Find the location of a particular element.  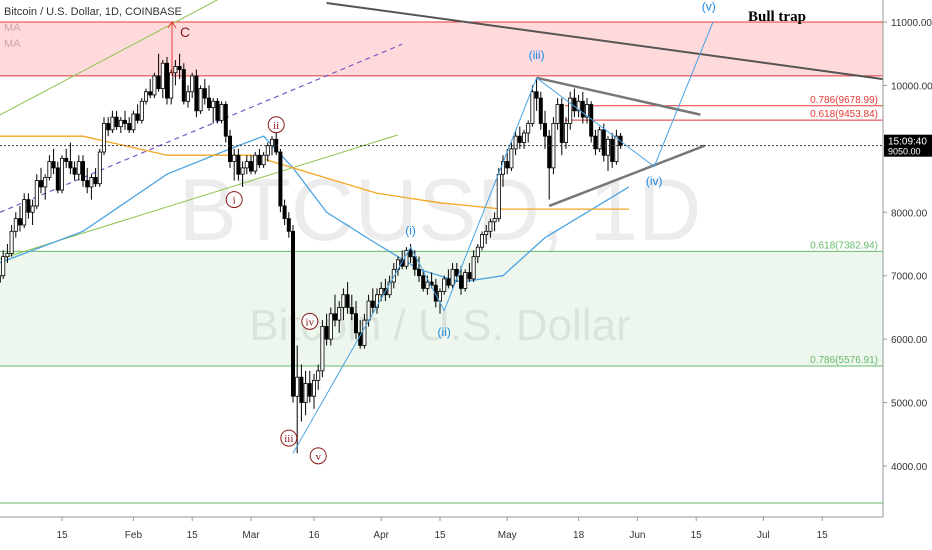

time-tick-label: 18 is located at coordinates (579, 535).